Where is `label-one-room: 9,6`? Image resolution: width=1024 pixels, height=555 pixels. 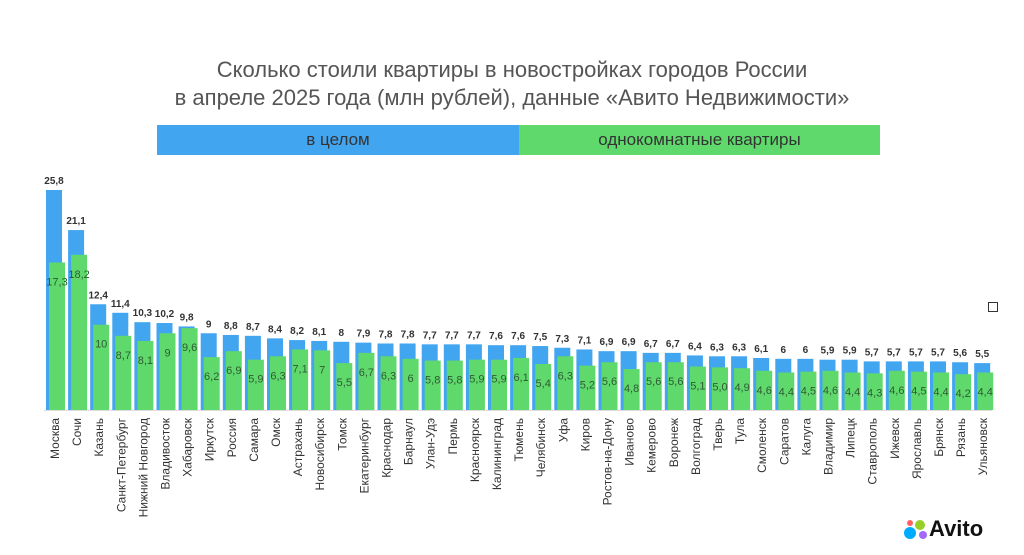
label-one-room: 9,6 is located at coordinates (189, 348).